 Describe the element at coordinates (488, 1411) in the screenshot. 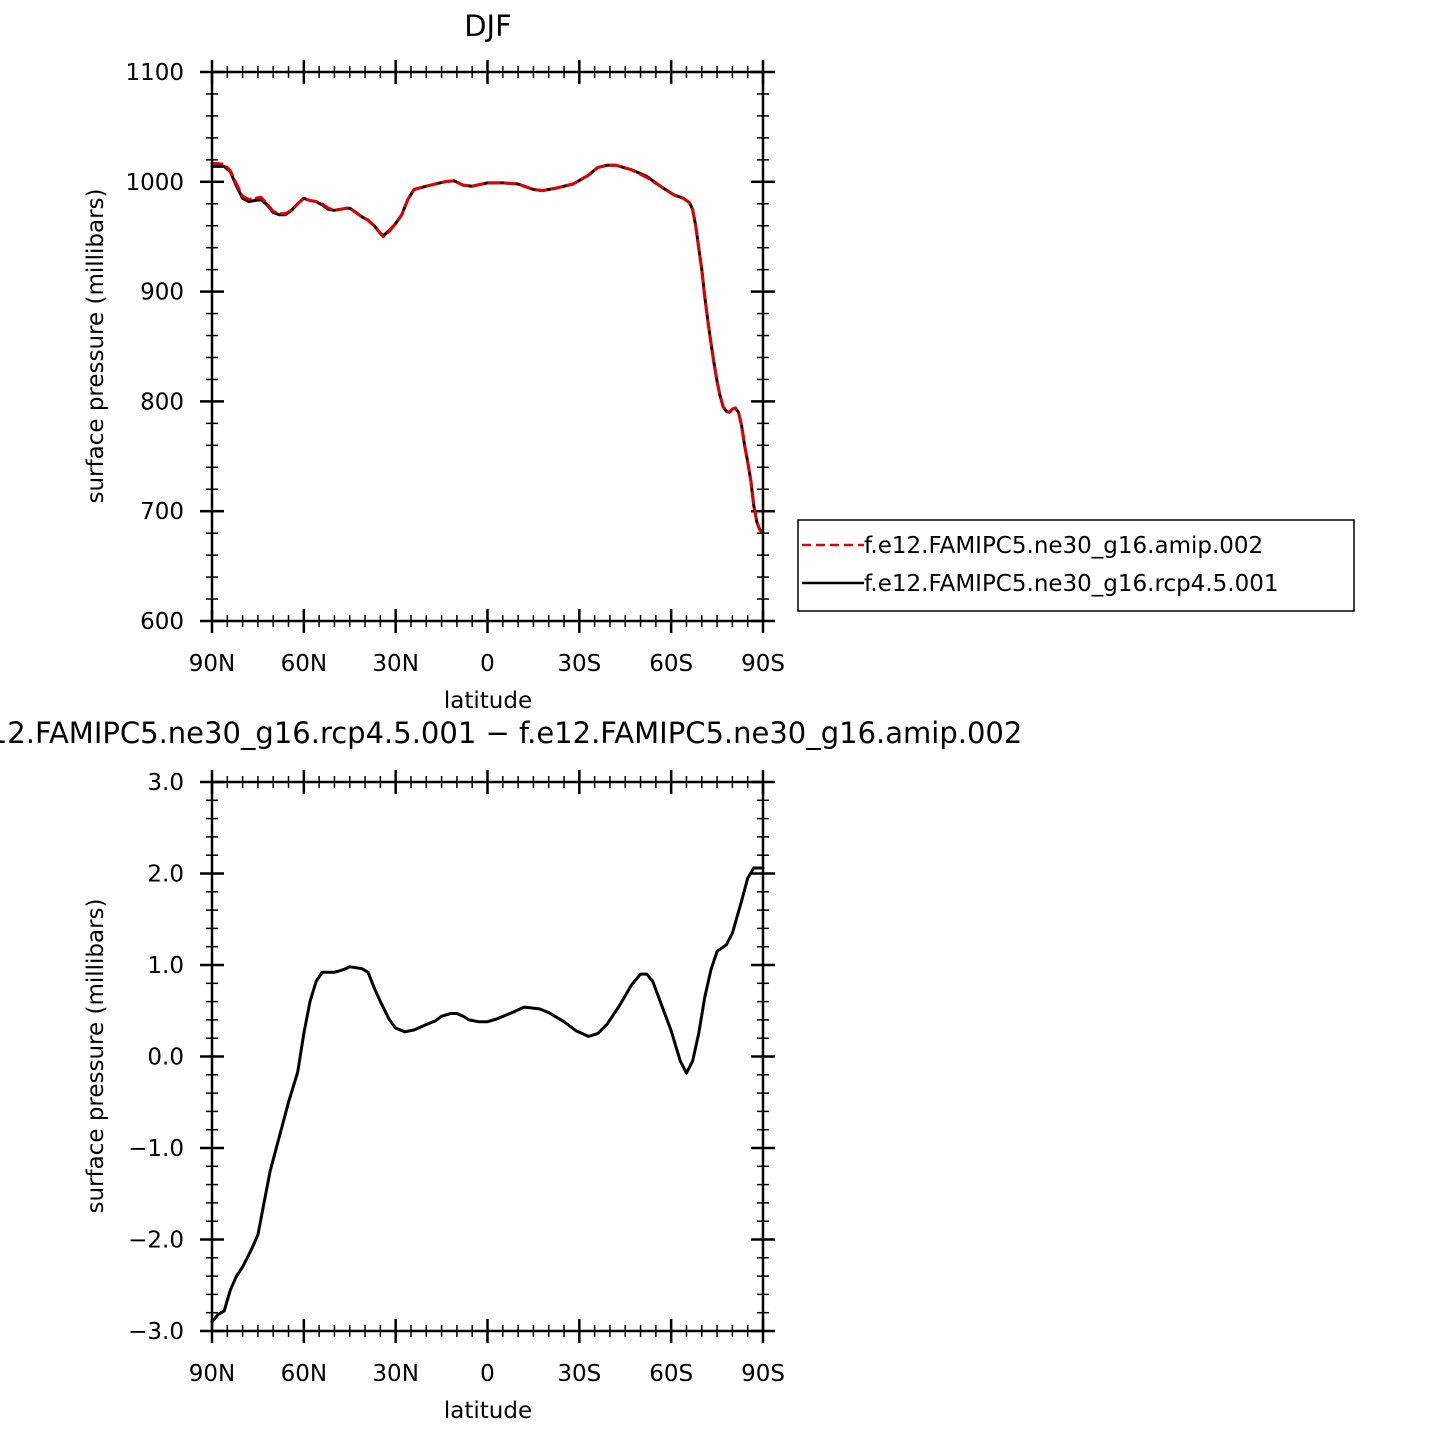

I see `bottom-x-axis-label: latitude` at that location.